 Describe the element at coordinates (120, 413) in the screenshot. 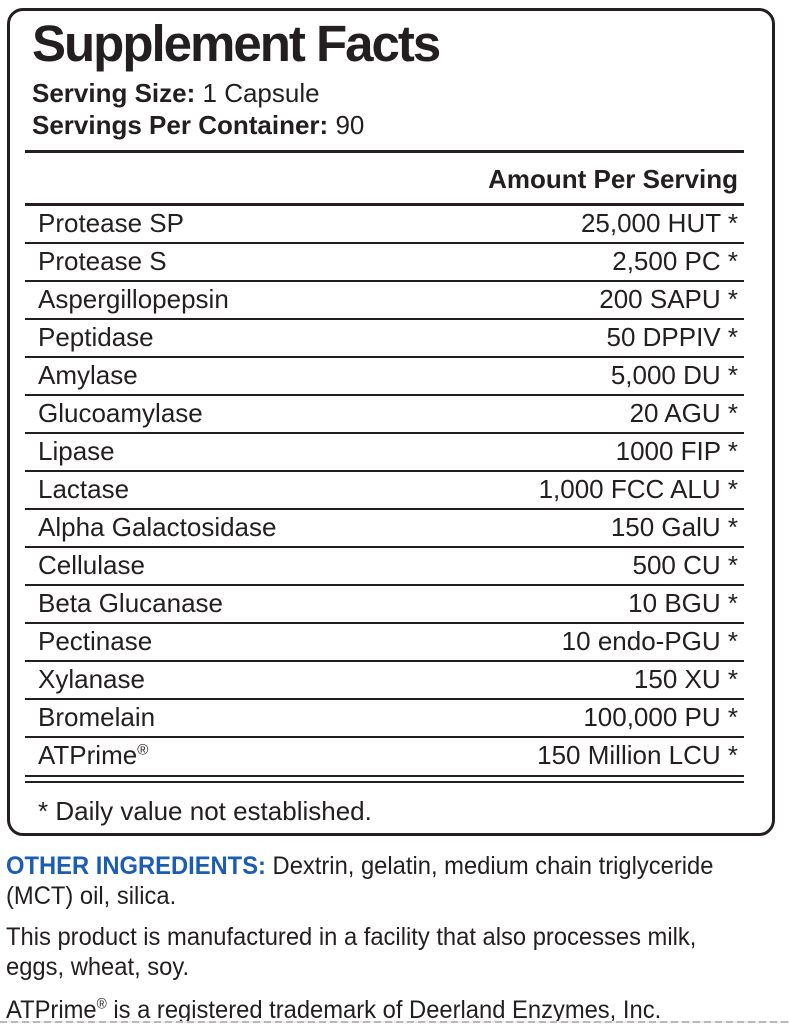

I see `ingredient-name: Glucoamylase` at that location.